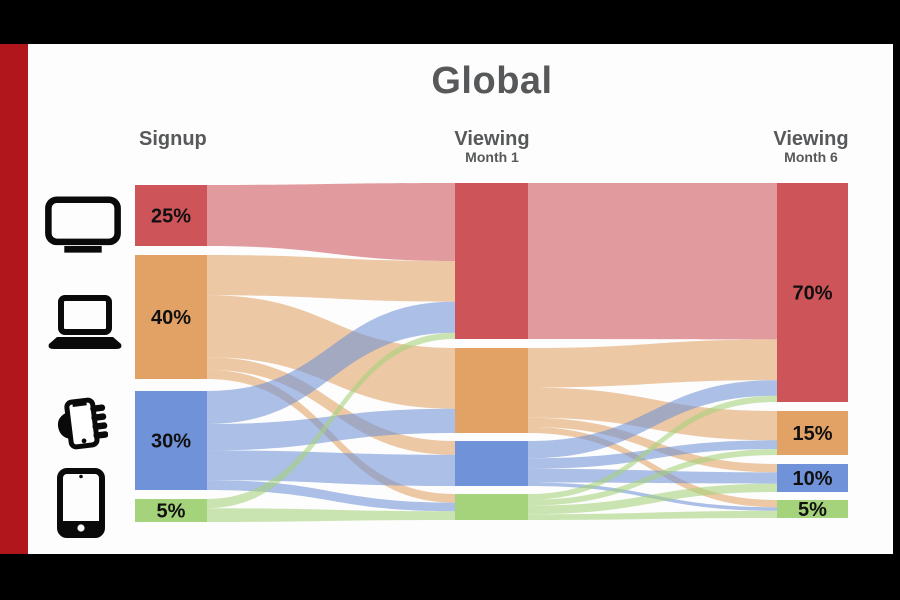  What do you see at coordinates (14, 299) in the screenshot?
I see `left-red-stripe` at bounding box center [14, 299].